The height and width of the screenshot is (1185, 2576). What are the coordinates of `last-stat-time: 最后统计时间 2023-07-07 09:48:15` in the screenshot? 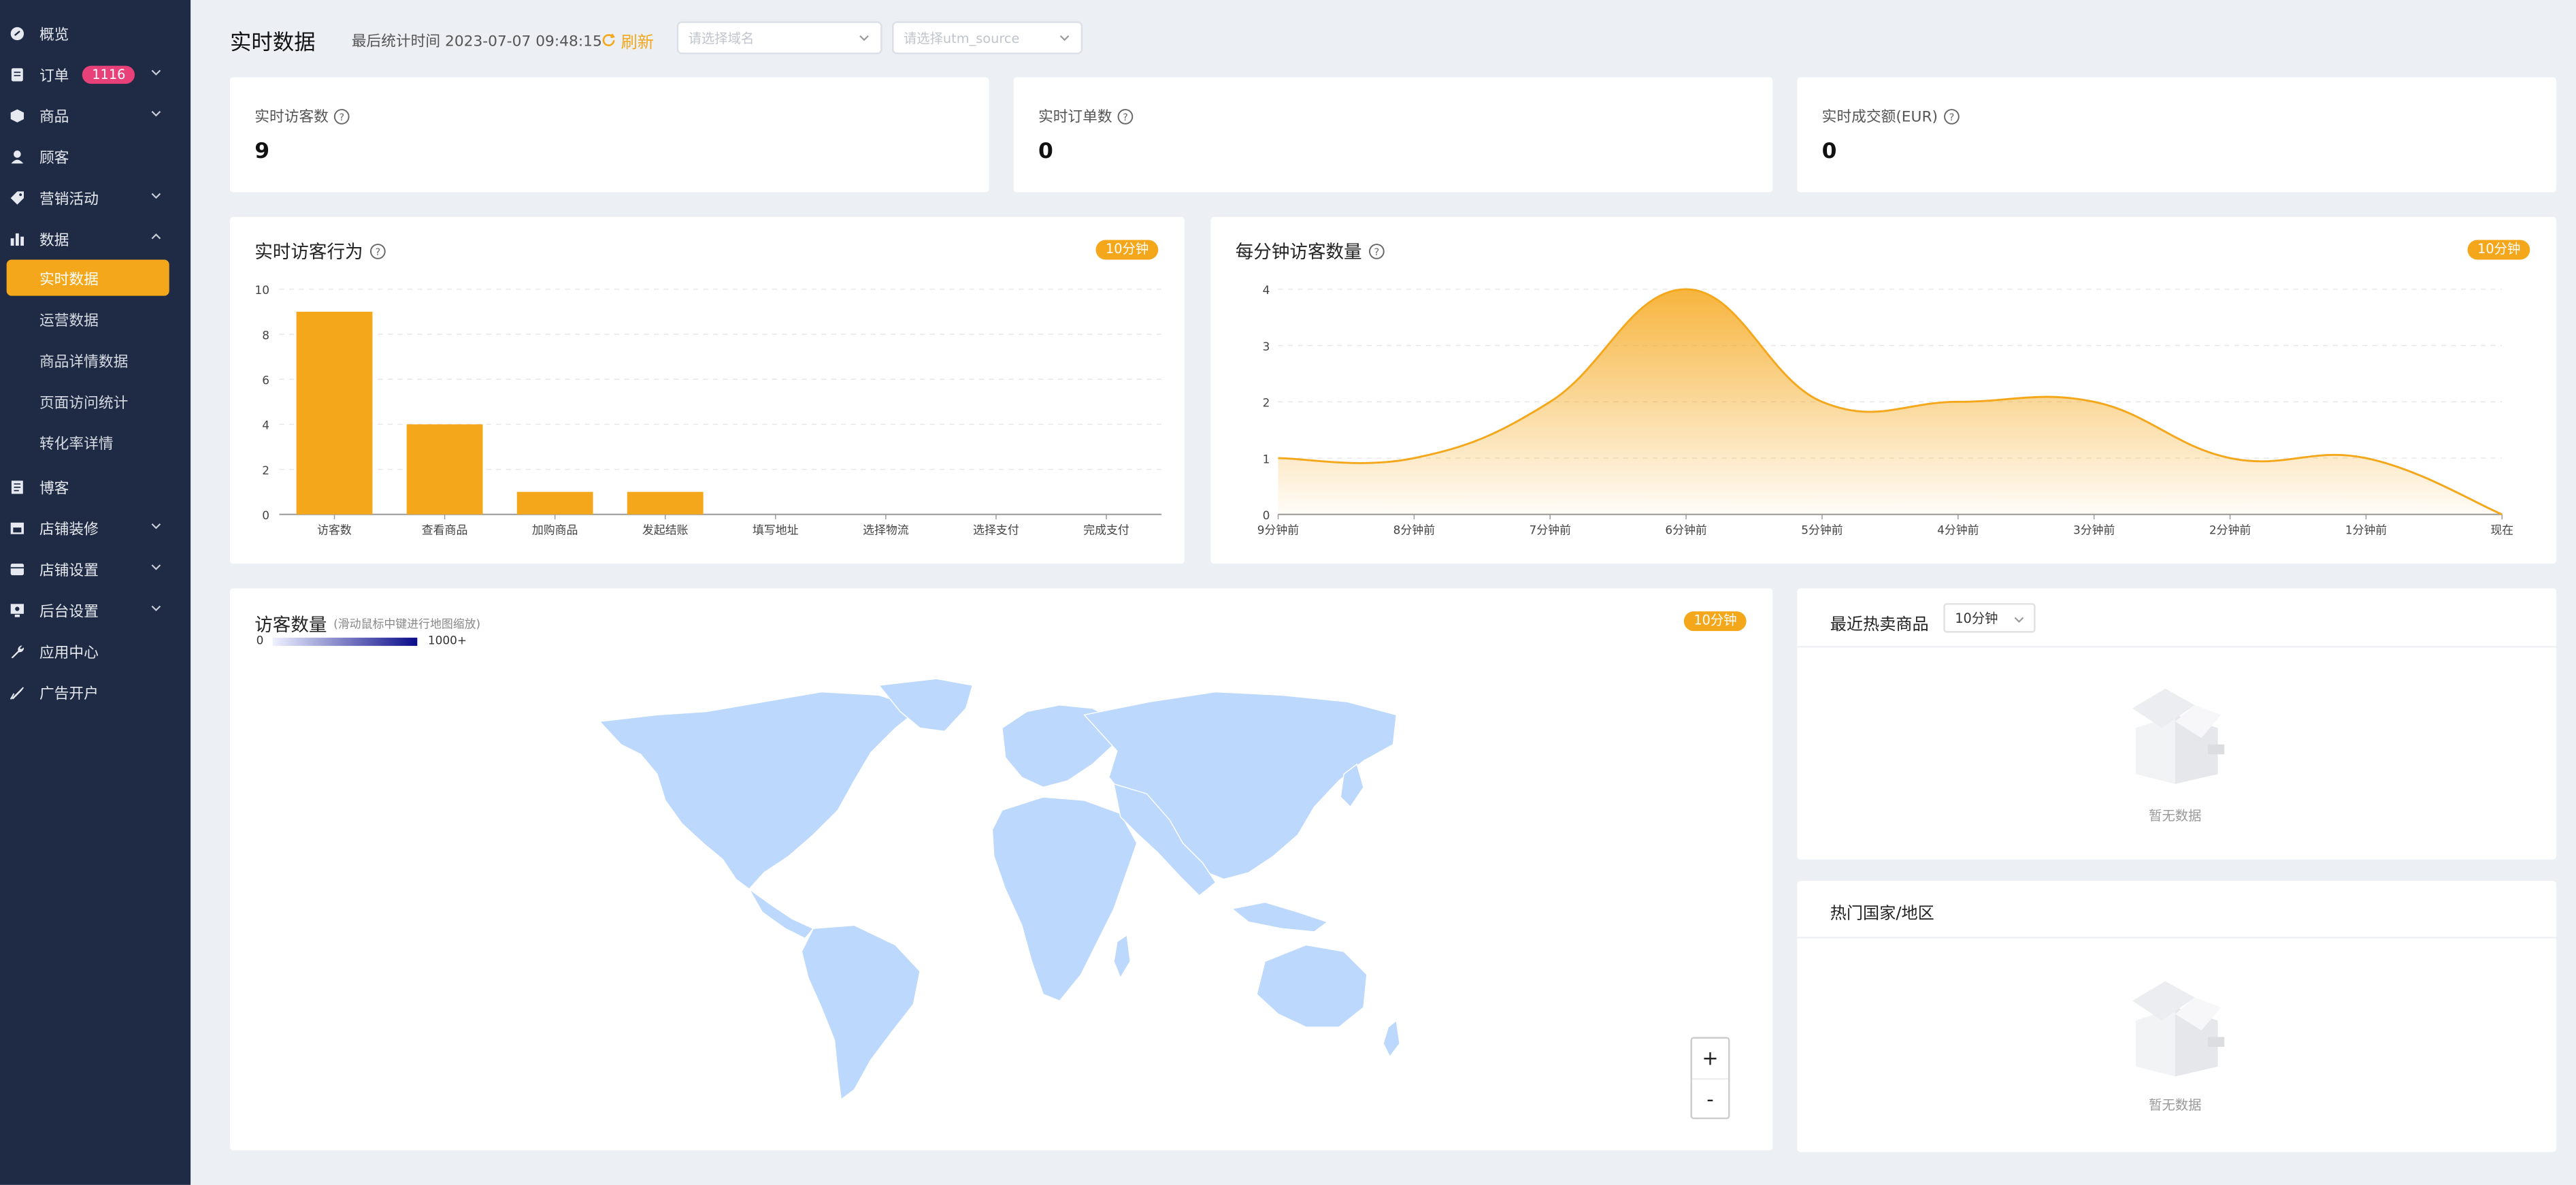 It's located at (477, 42).